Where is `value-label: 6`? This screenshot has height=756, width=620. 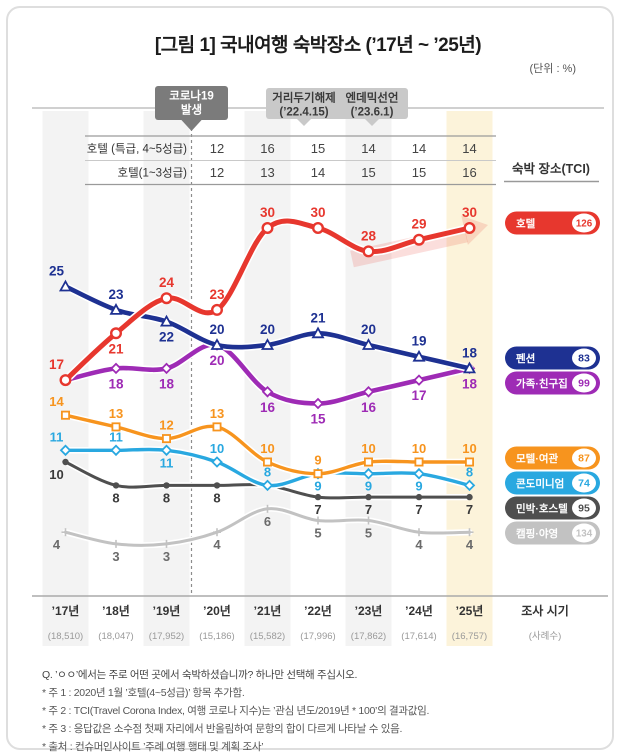
value-label: 6 is located at coordinates (267, 521).